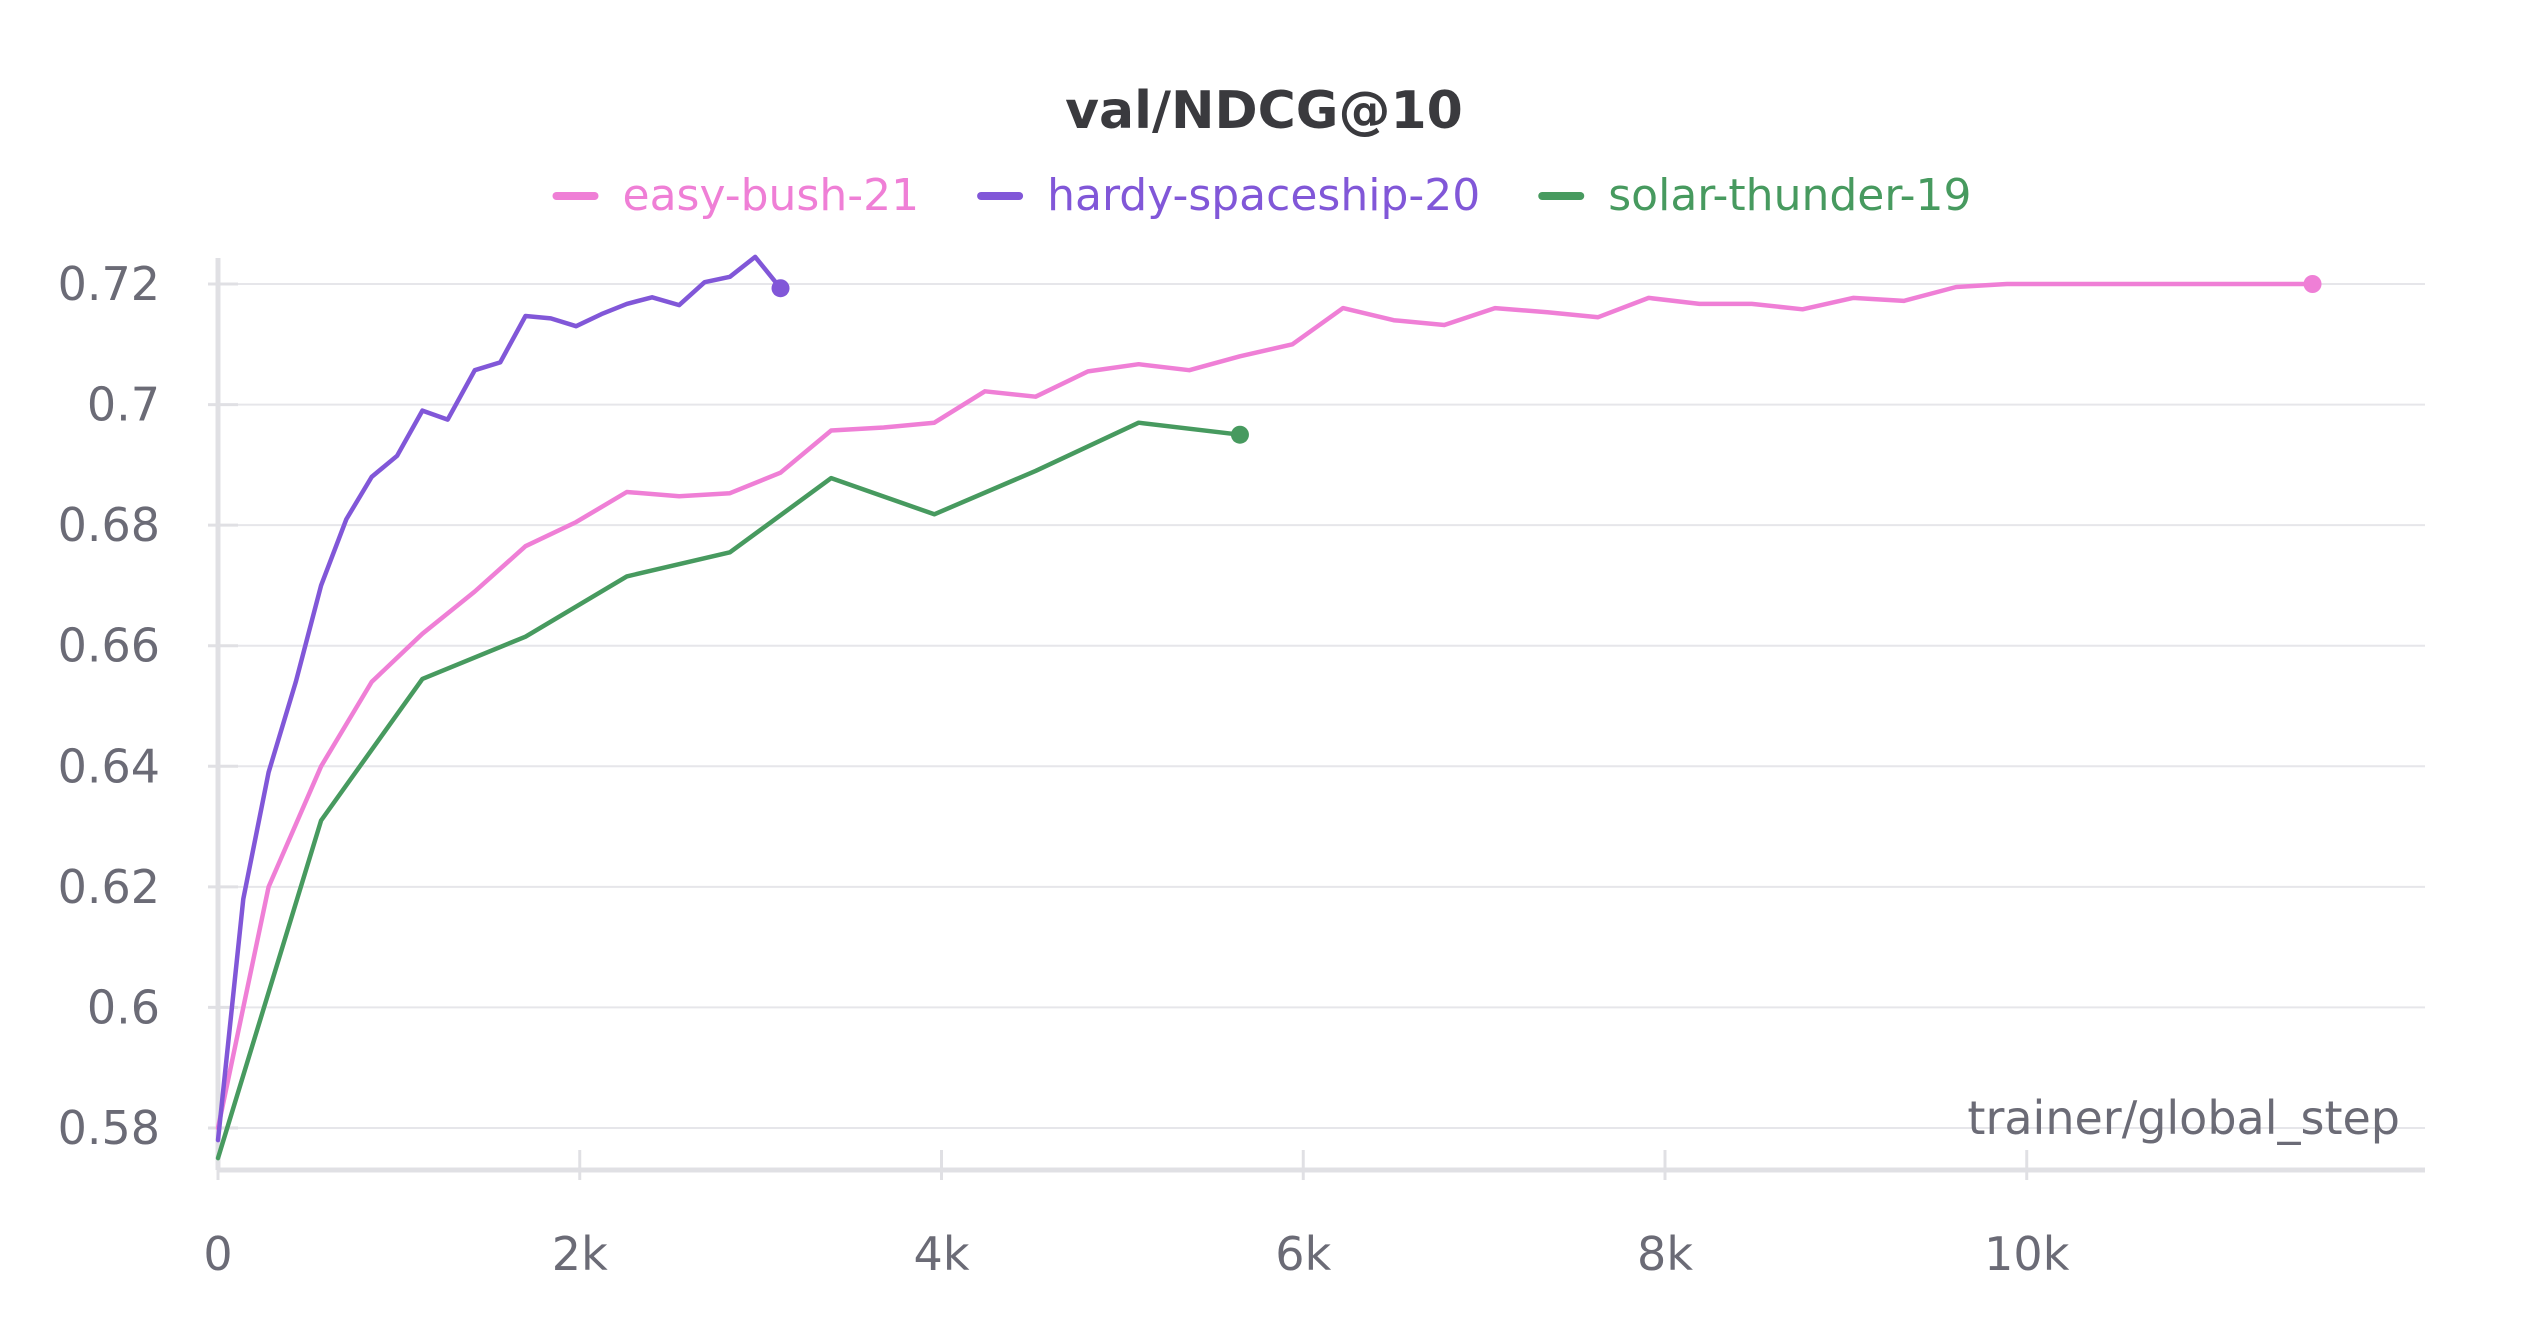 This screenshot has height=1328, width=2528. I want to click on x-tick-label: 4k, so click(942, 1254).